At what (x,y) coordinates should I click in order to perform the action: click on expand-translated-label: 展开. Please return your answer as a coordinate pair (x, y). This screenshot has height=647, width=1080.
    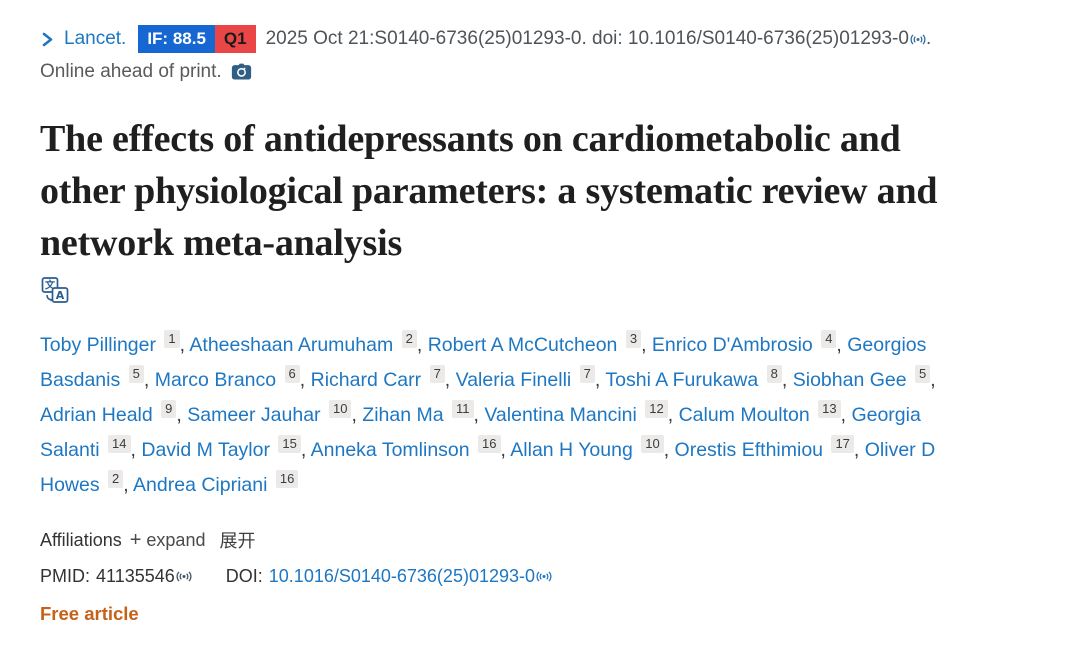
    Looking at the image, I should click on (237, 541).